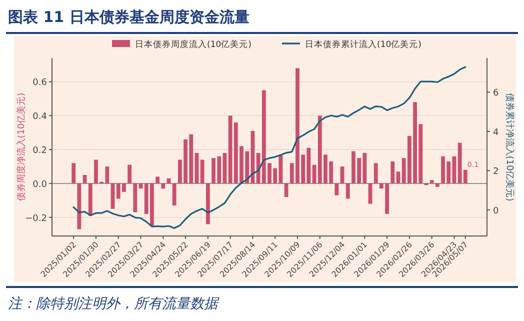  Describe the element at coordinates (40, 117) in the screenshot. I see `y-tick-label: 0.4` at that location.